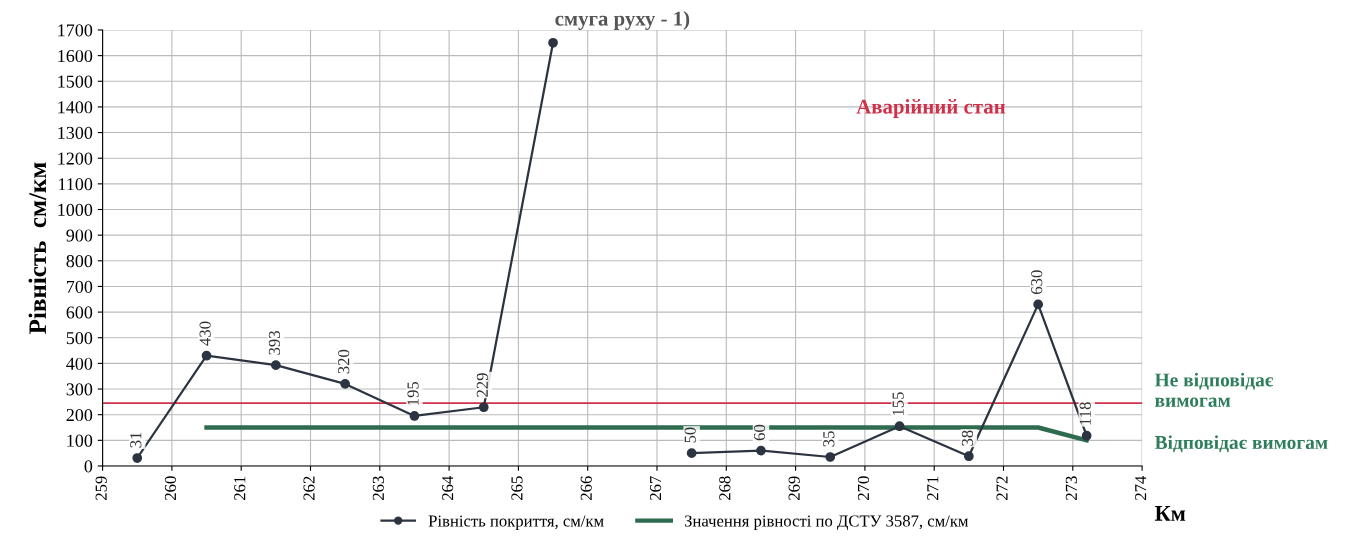  Describe the element at coordinates (79, 312) in the screenshot. I see `y-tick-label: 600` at that location.